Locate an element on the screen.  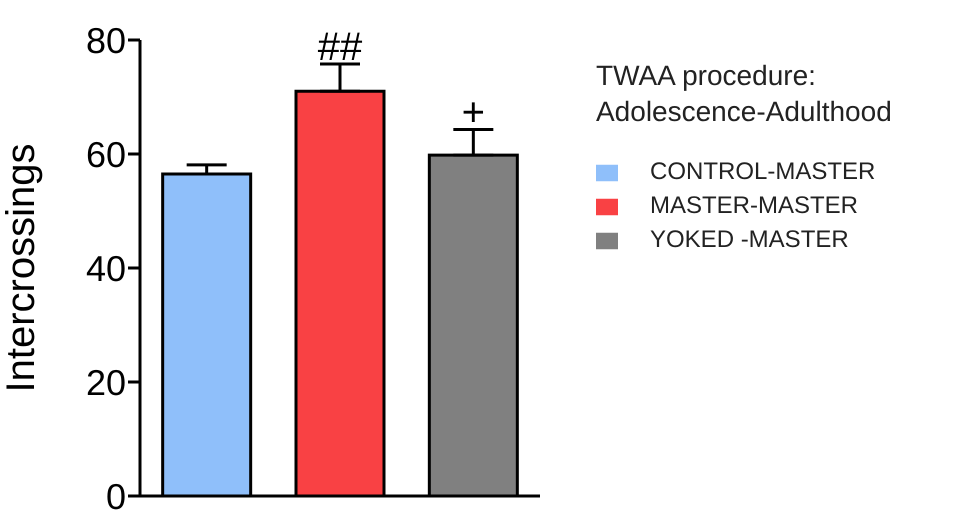
y-tick-label: 80 is located at coordinates (106, 40).